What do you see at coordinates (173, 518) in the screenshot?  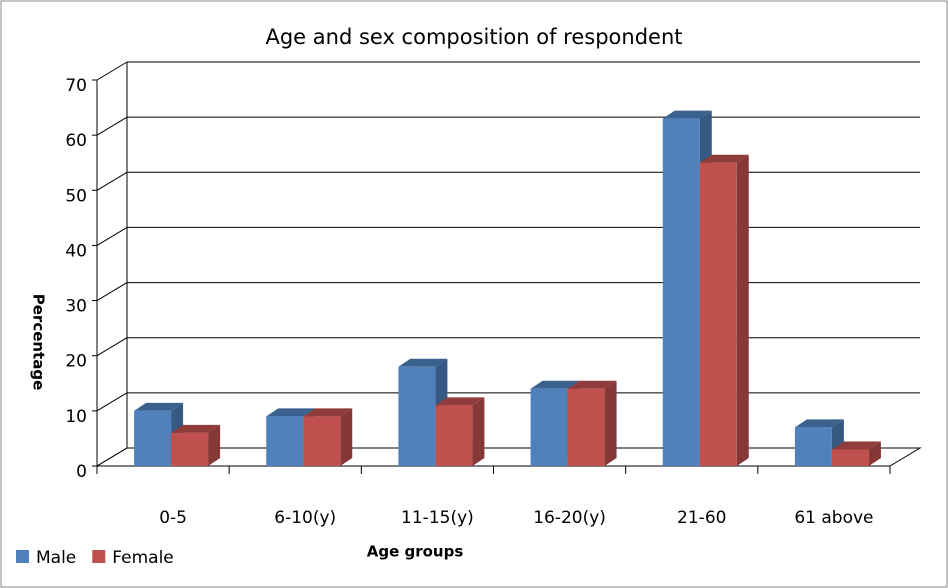 I see `x-tick-label: 0-5` at bounding box center [173, 518].